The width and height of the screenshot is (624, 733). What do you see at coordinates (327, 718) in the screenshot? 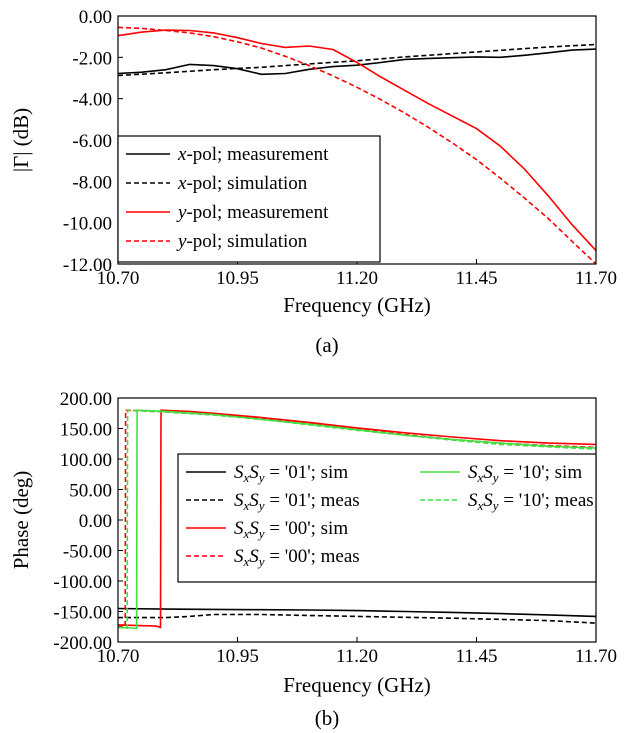
I see `figure-caption: (b)` at bounding box center [327, 718].